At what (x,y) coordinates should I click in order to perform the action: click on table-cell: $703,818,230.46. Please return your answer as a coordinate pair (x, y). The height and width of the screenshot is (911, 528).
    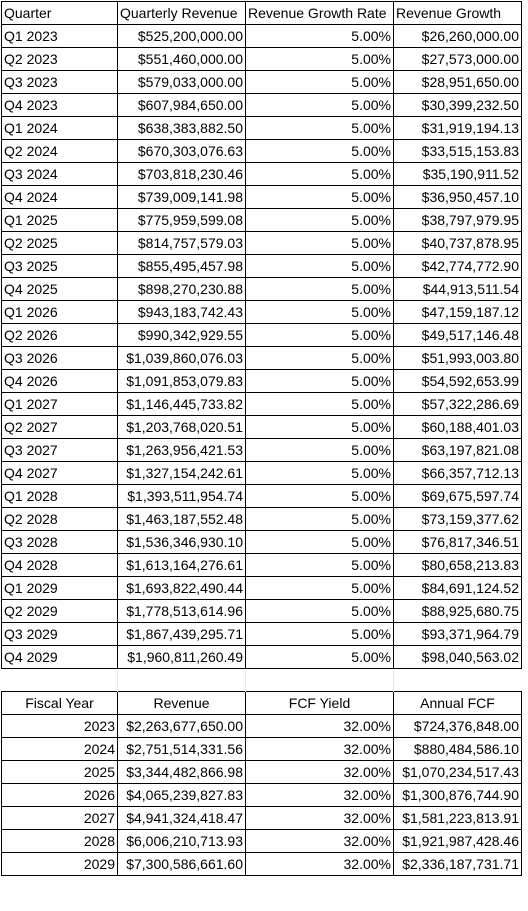
    Looking at the image, I should click on (181, 174).